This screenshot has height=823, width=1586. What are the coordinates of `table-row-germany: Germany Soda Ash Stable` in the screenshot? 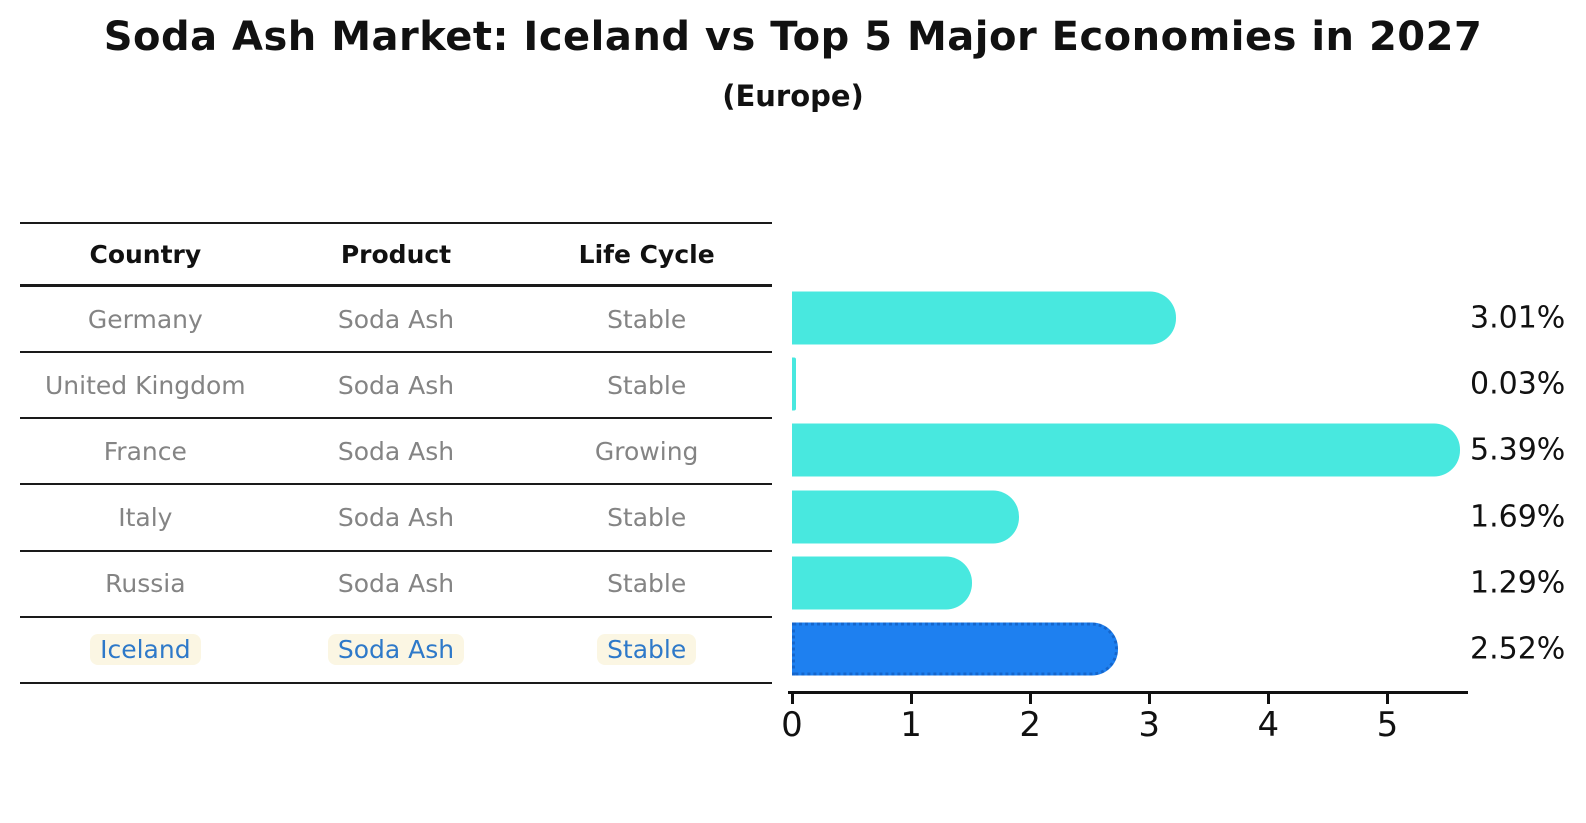 It's located at (396, 320).